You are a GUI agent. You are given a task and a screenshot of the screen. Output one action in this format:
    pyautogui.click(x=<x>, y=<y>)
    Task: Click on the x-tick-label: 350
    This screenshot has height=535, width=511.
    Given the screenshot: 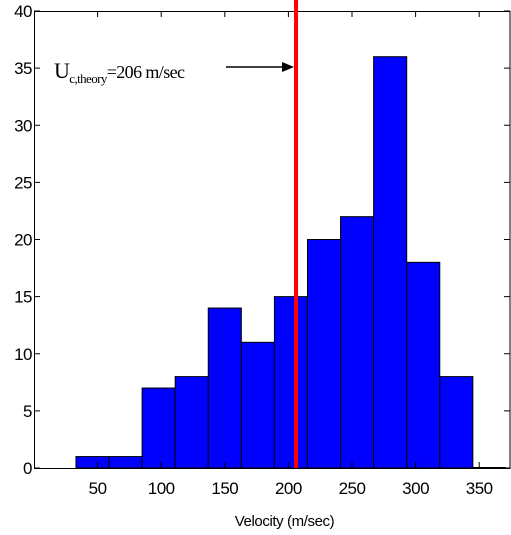 What is the action you would take?
    pyautogui.click(x=479, y=488)
    